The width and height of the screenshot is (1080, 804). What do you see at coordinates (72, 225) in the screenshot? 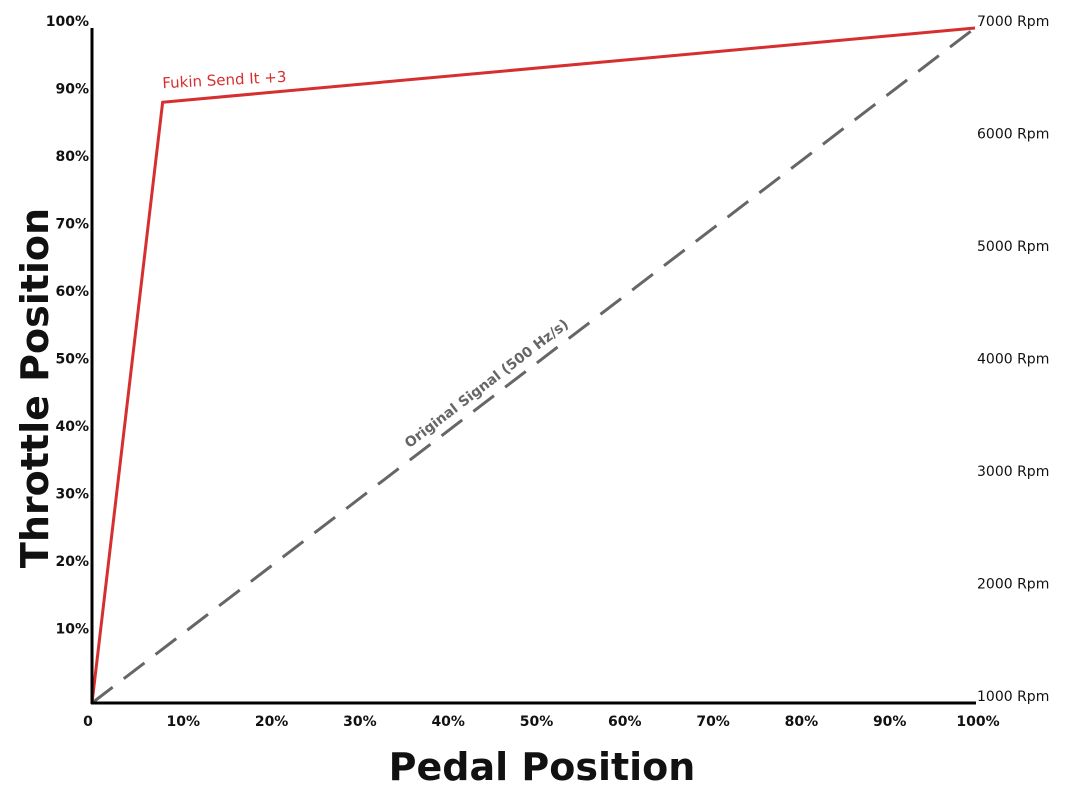
I see `y-tick-label: 70%` at bounding box center [72, 225].